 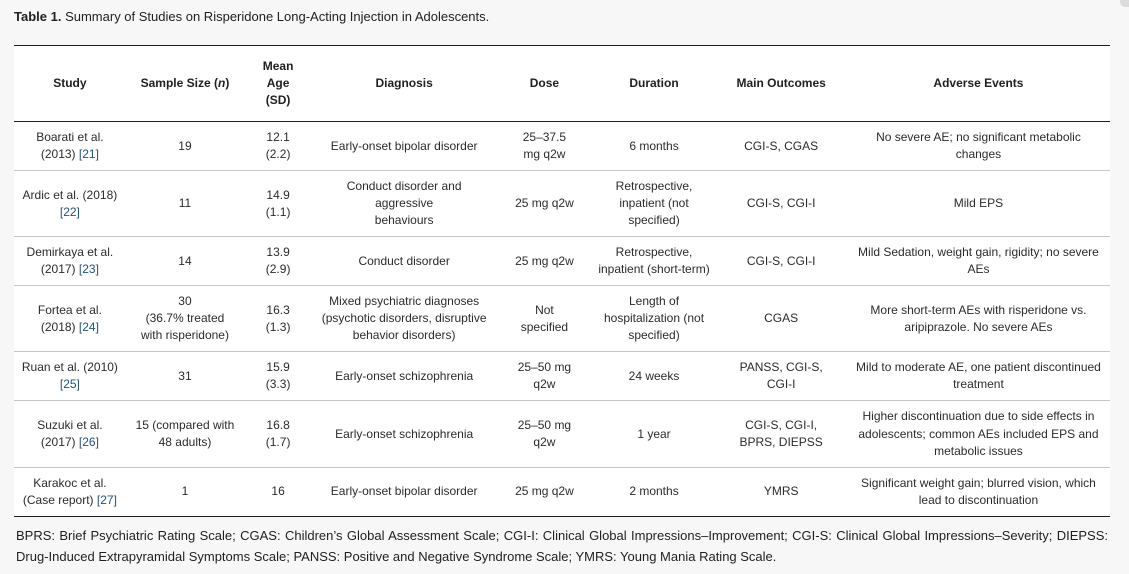 I want to click on cell-study: Suzuki et al. (2017) [26], so click(x=70, y=434).